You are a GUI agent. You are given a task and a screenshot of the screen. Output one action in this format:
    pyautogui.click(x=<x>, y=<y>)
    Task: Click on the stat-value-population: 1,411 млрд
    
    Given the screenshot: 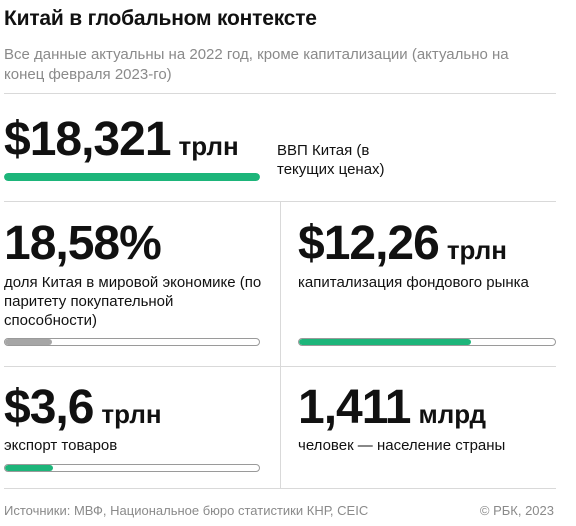 What is the action you would take?
    pyautogui.click(x=392, y=411)
    